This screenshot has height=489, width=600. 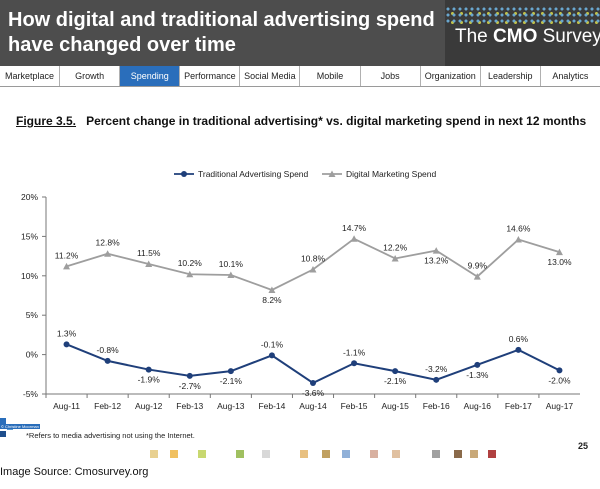 What do you see at coordinates (436, 406) in the screenshot?
I see `x-tick-label: Feb-16` at bounding box center [436, 406].